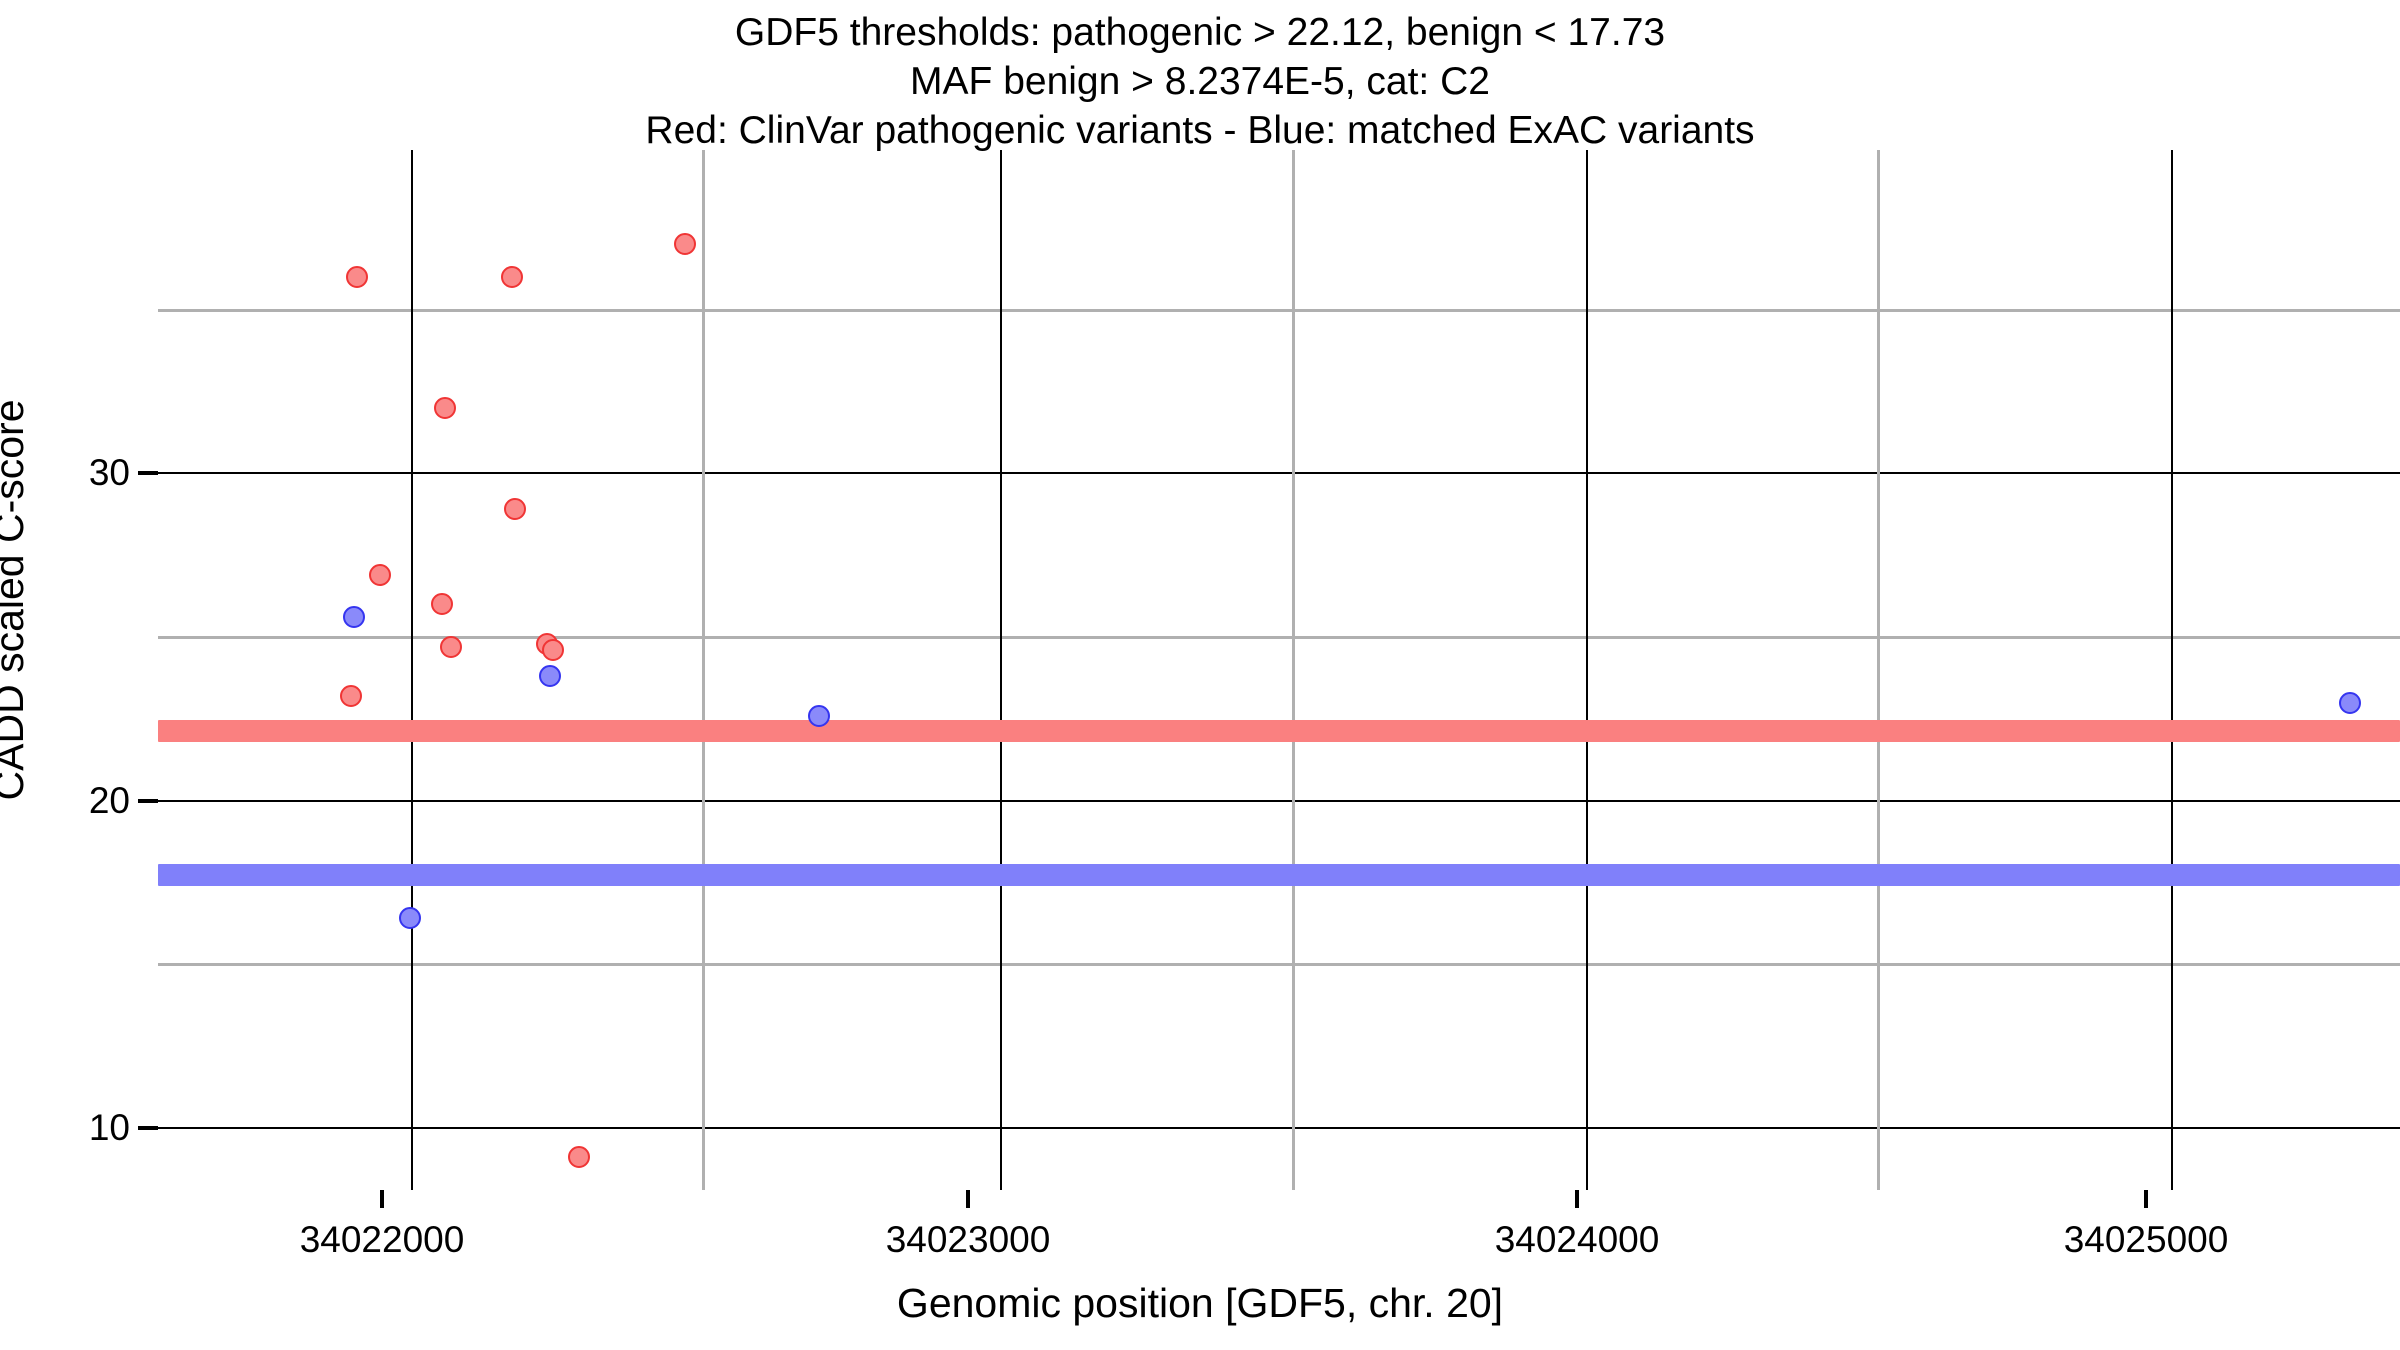 Image resolution: width=2400 pixels, height=1350 pixels. What do you see at coordinates (1279, 874) in the screenshot?
I see `threshold-band-benign` at bounding box center [1279, 874].